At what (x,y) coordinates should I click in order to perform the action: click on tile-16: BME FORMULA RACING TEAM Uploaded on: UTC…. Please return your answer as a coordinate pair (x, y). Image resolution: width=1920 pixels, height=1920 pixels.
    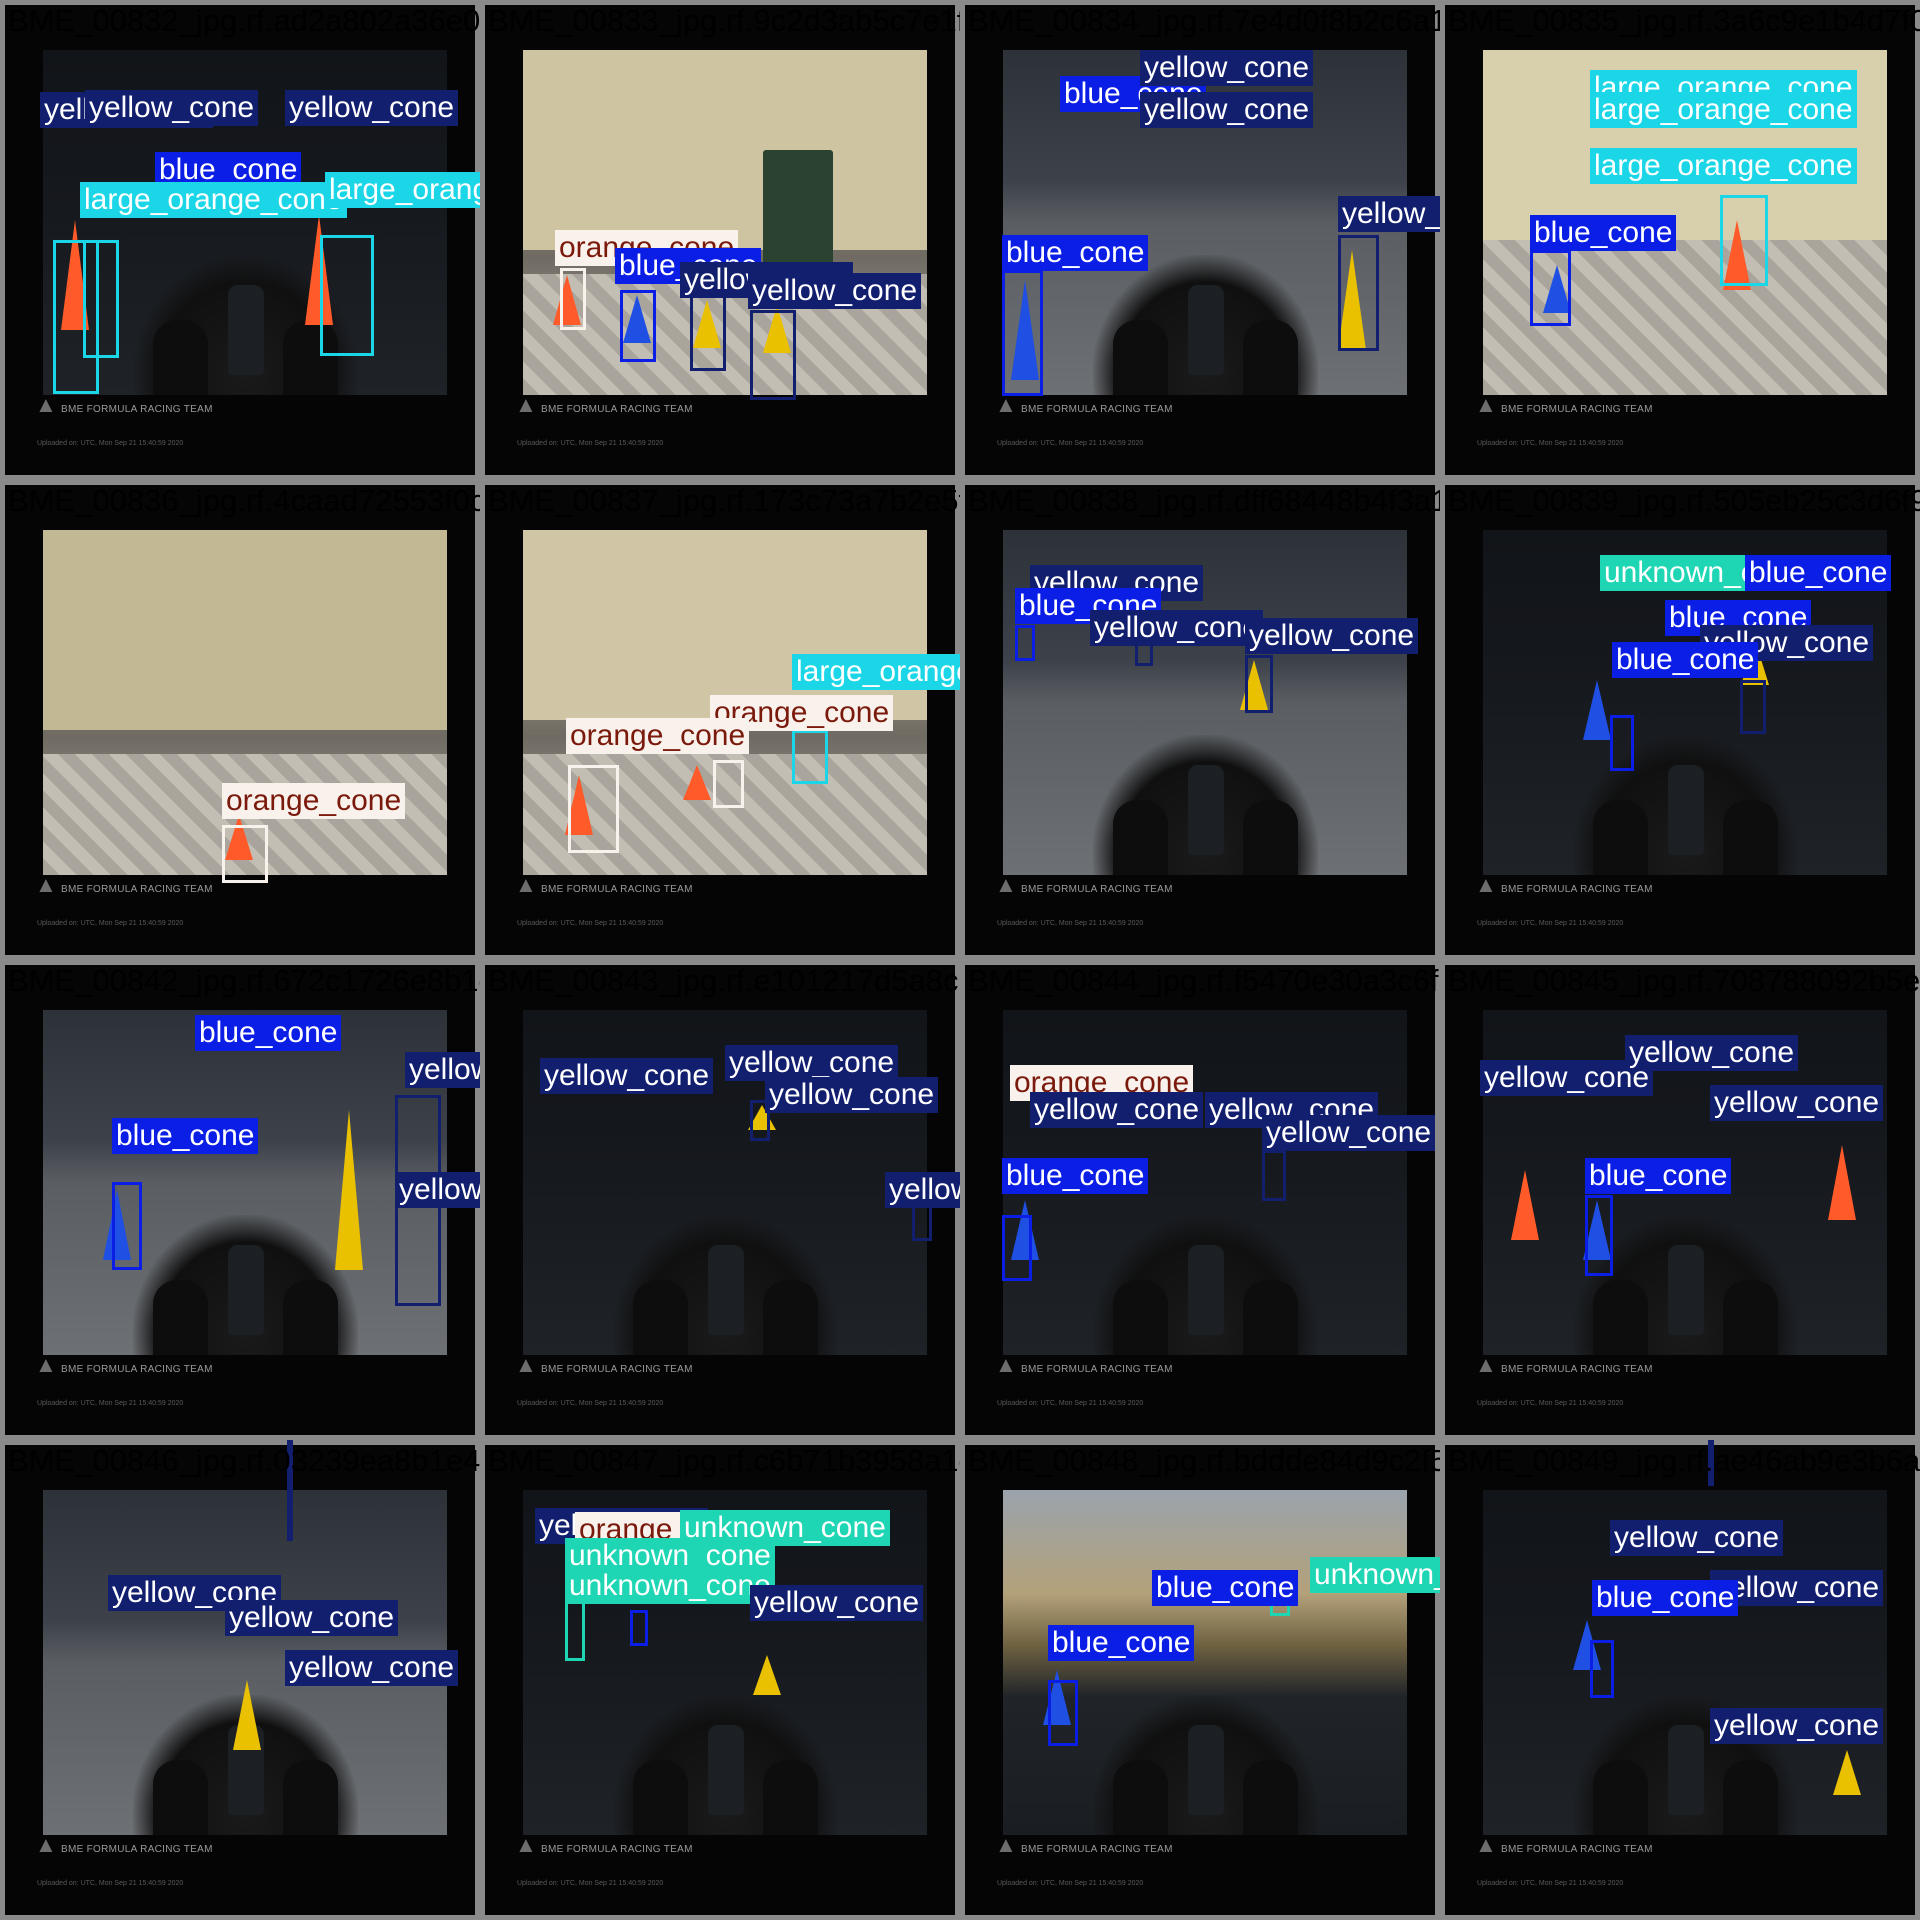
    Looking at the image, I should click on (1680, 1680).